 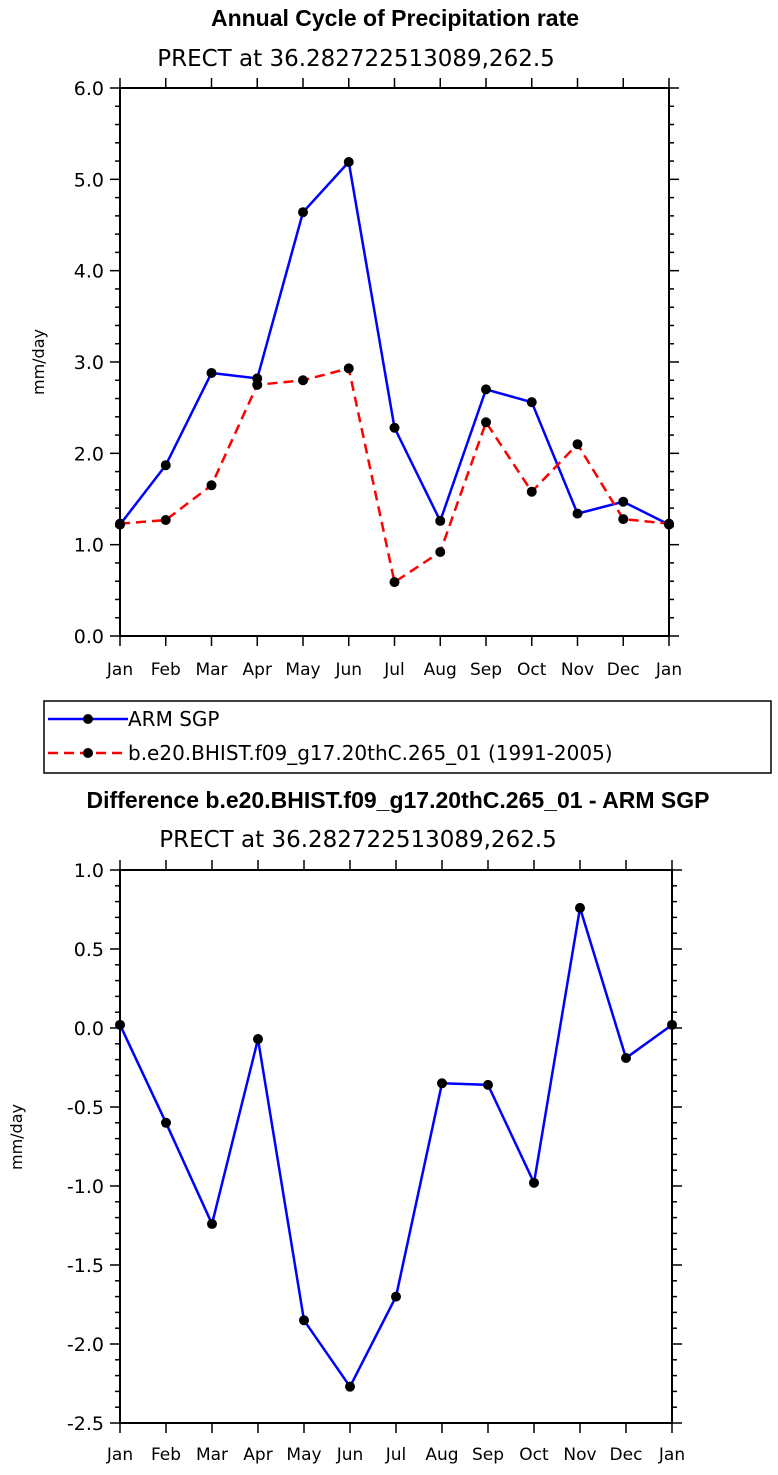 I want to click on legend-label-arm-sgp: ARM SGP, so click(x=173, y=719).